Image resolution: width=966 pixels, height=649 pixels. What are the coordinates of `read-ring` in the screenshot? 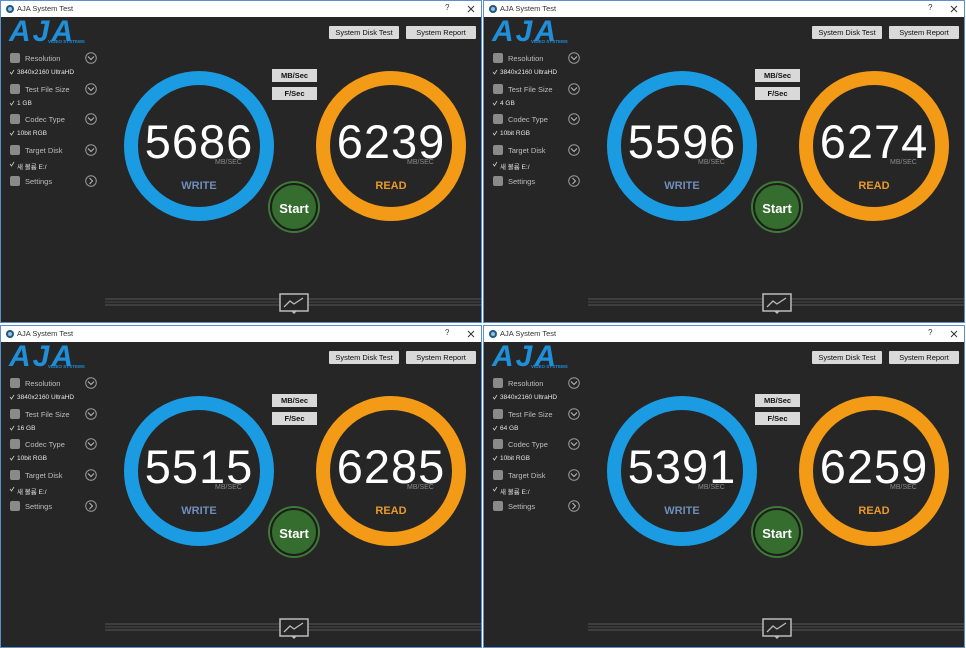 It's located at (391, 471).